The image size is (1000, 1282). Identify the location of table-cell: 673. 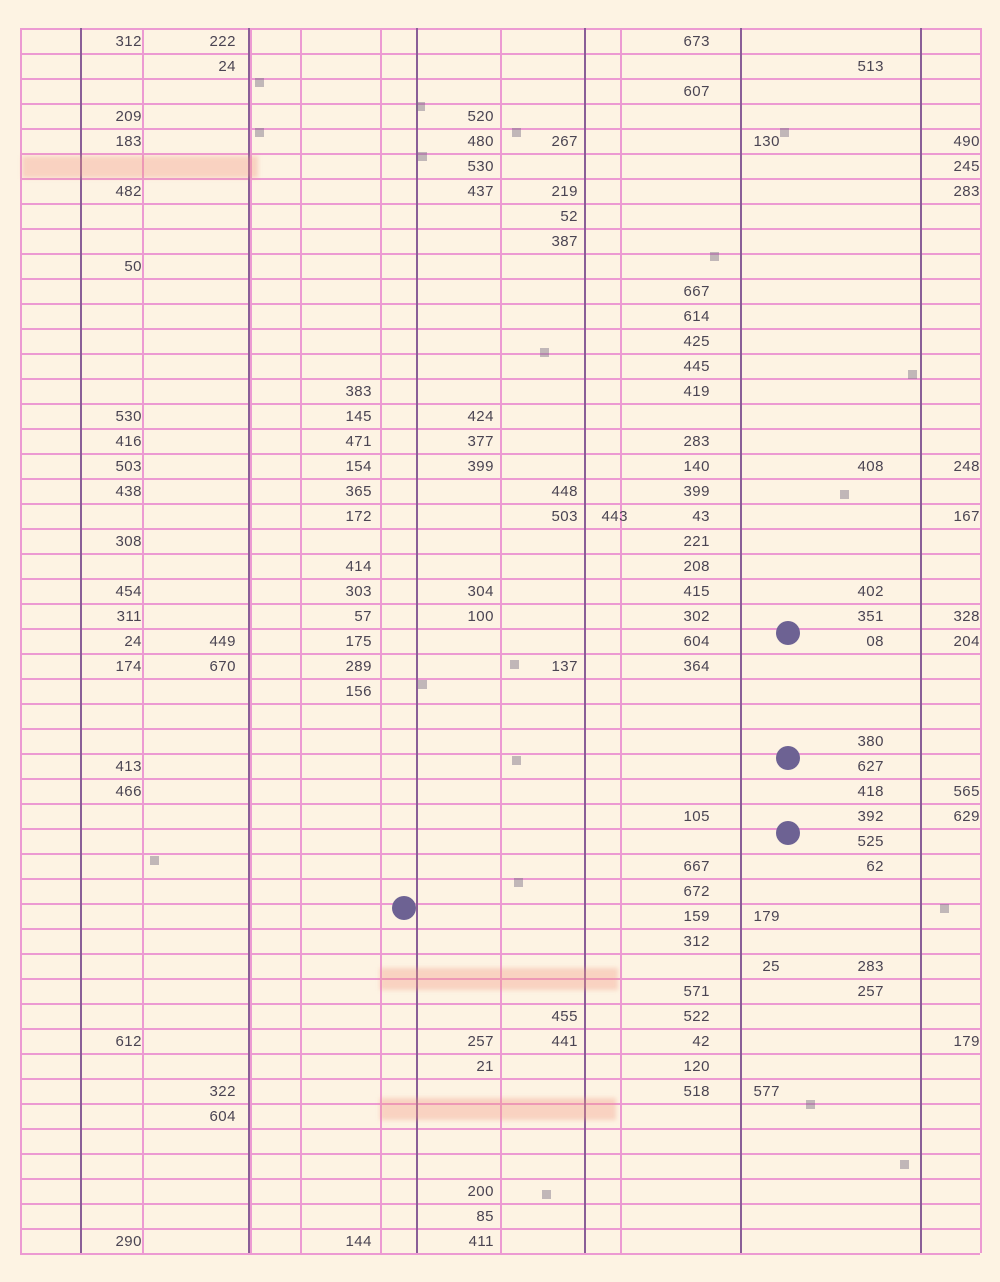
(696, 41).